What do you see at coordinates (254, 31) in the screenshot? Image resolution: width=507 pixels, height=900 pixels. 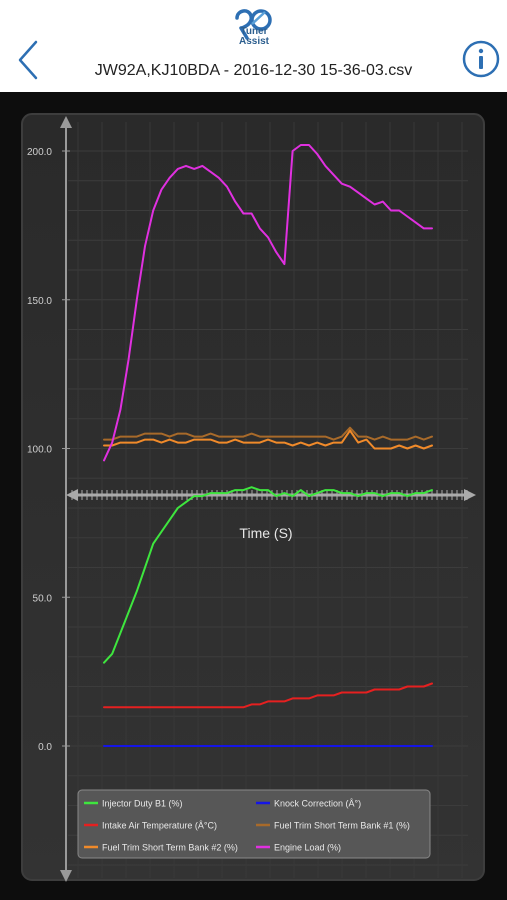 I see `logo-text-line1: Tuner` at bounding box center [254, 31].